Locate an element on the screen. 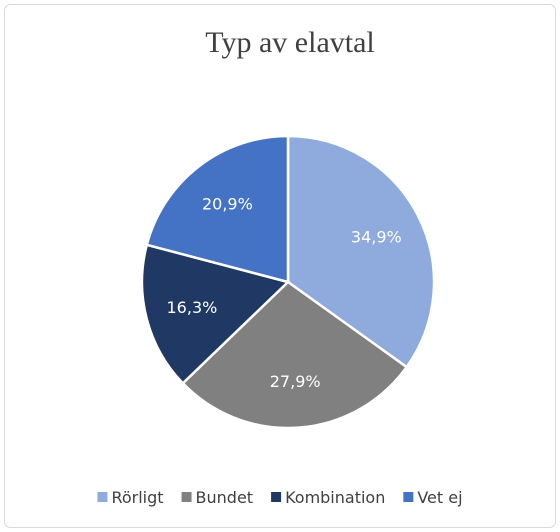  legend-label: Vet ej is located at coordinates (439, 497).